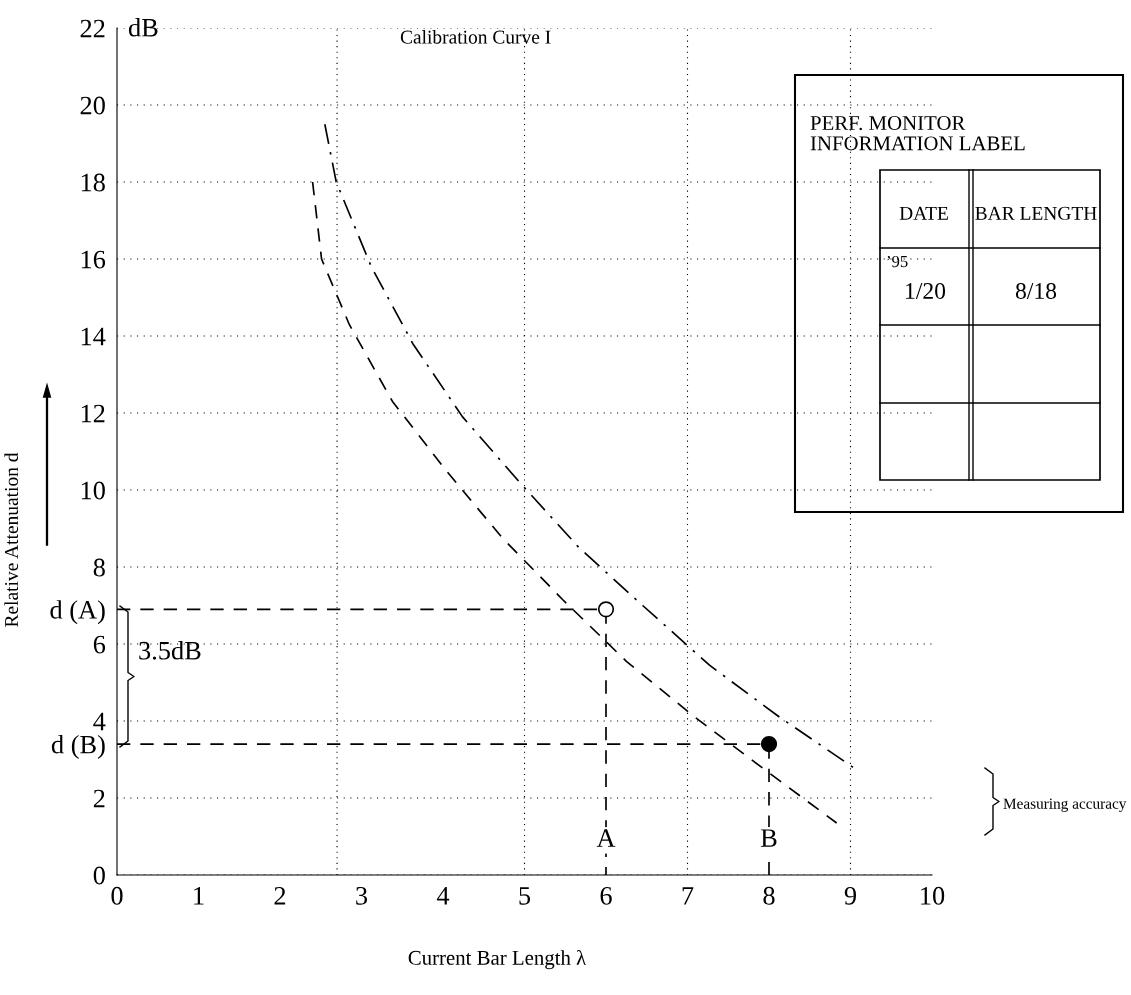 The height and width of the screenshot is (995, 1131). I want to click on x-tick-label: 2, so click(280, 895).